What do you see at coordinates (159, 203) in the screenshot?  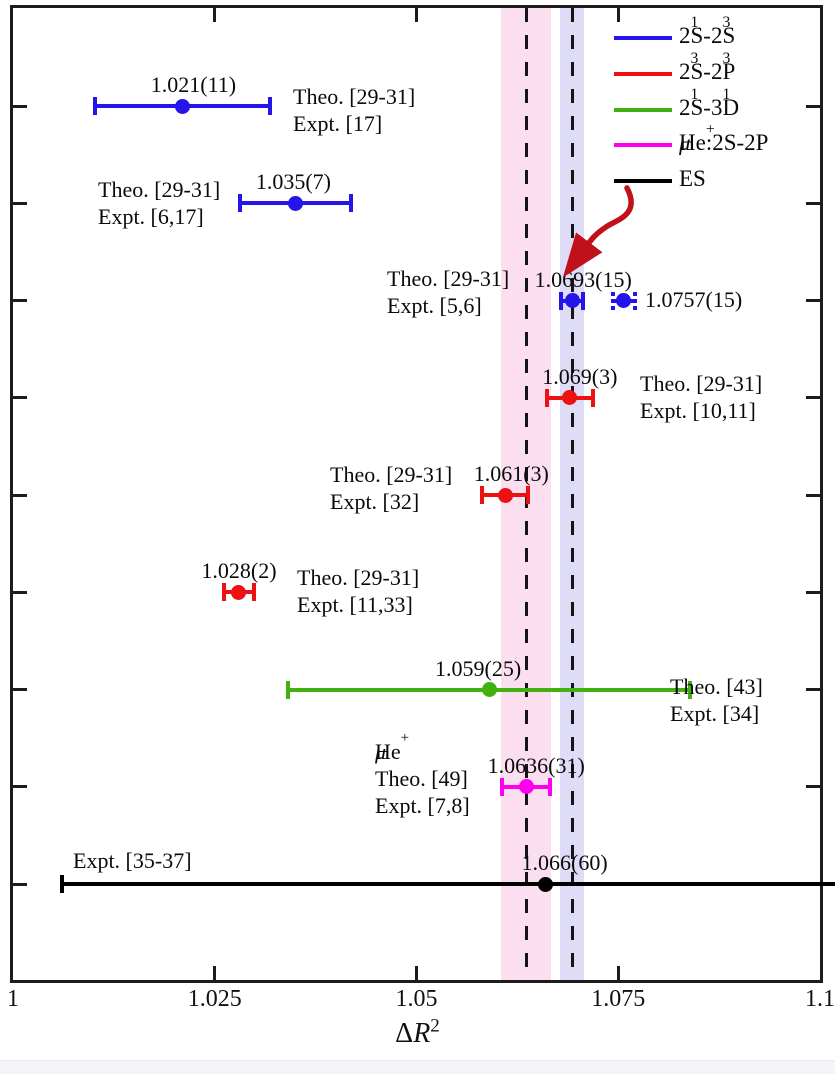 I see `reference-citation: Theo. [29-31] Expt. [6,17]` at bounding box center [159, 203].